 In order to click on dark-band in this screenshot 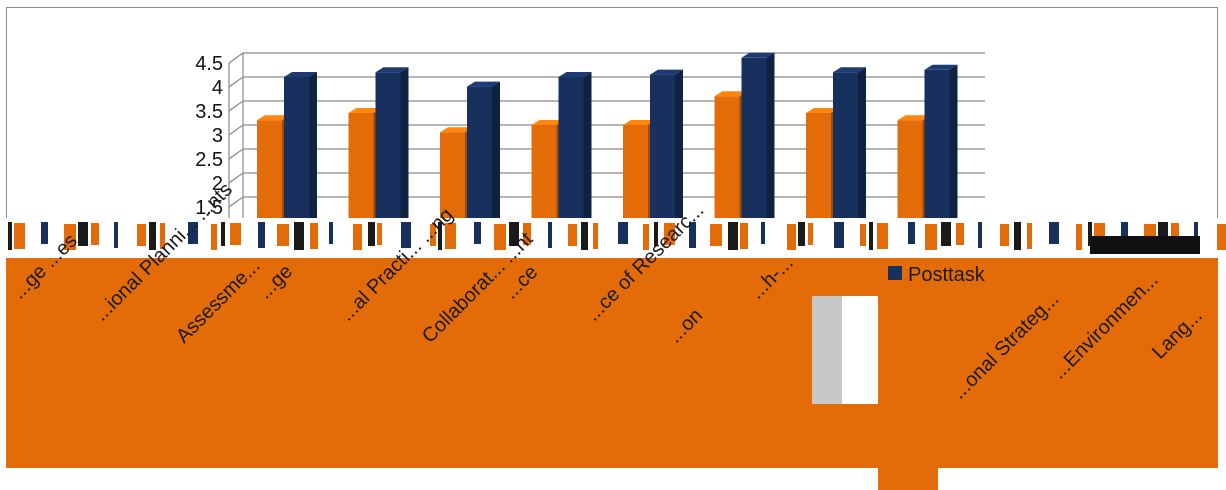, I will do `click(1145, 245)`.